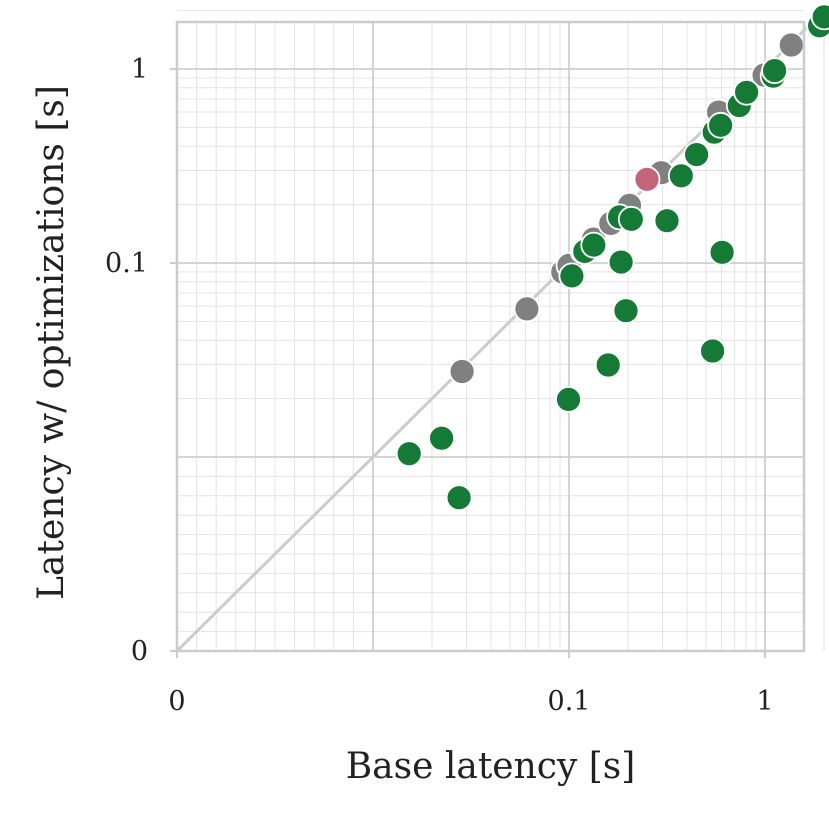  What do you see at coordinates (764, 701) in the screenshot?
I see `x-tick-label: 1` at bounding box center [764, 701].